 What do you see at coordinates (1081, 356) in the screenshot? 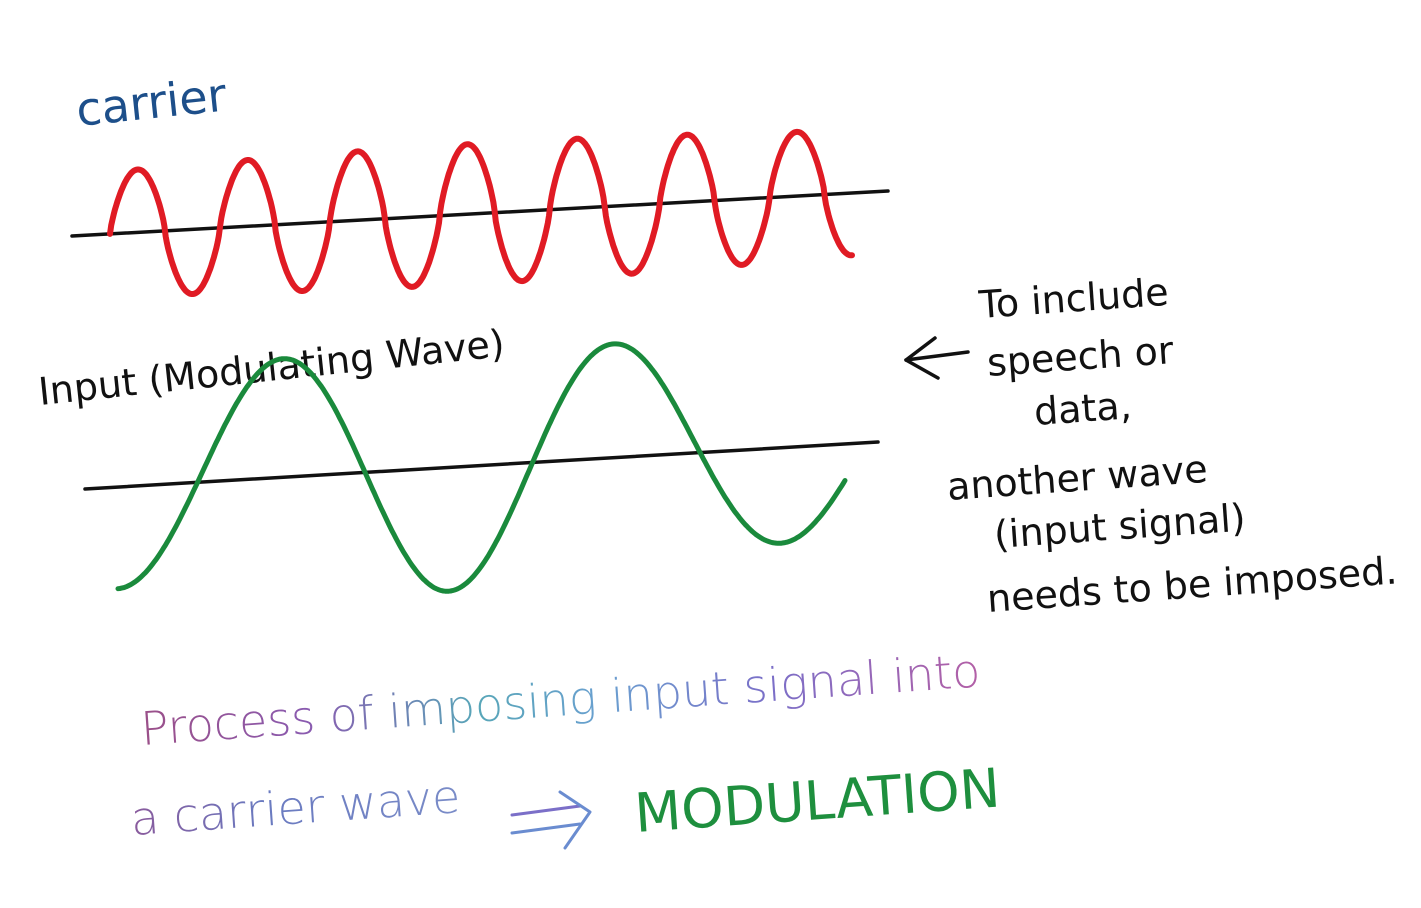
I see `note-line: speech or` at bounding box center [1081, 356].